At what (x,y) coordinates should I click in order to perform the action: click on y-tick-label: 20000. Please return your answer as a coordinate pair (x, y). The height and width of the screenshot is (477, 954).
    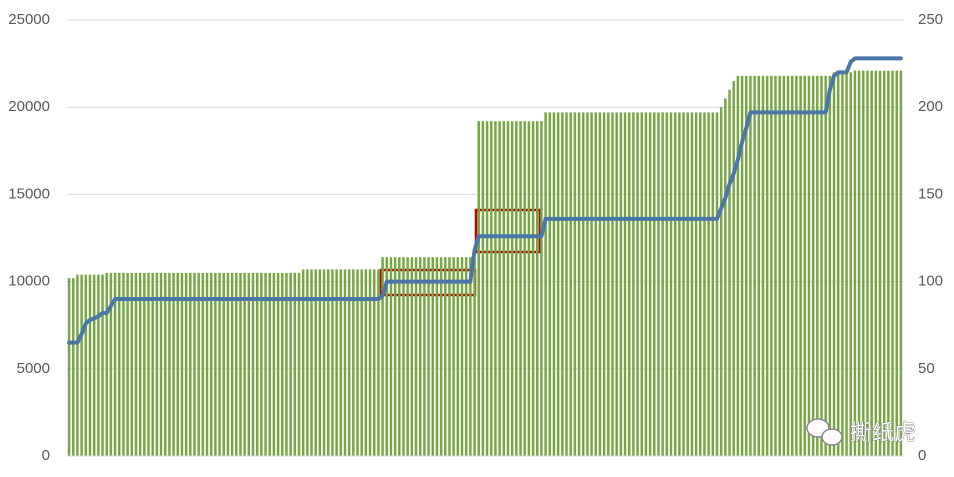
    Looking at the image, I should click on (29, 106).